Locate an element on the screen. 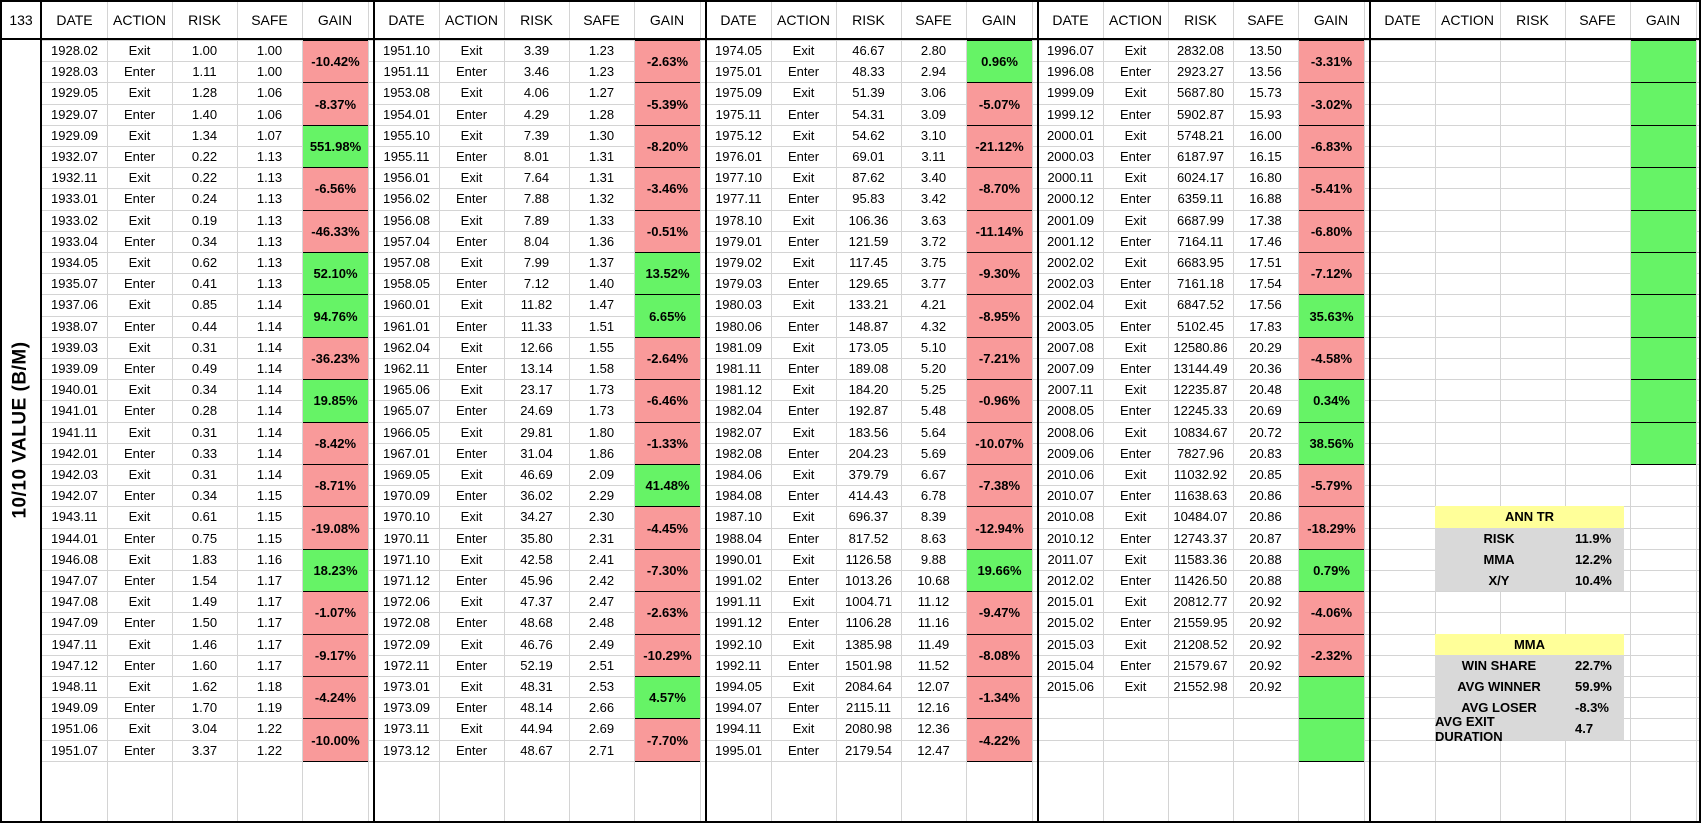  gain-cell: -1.33% is located at coordinates (667, 443).